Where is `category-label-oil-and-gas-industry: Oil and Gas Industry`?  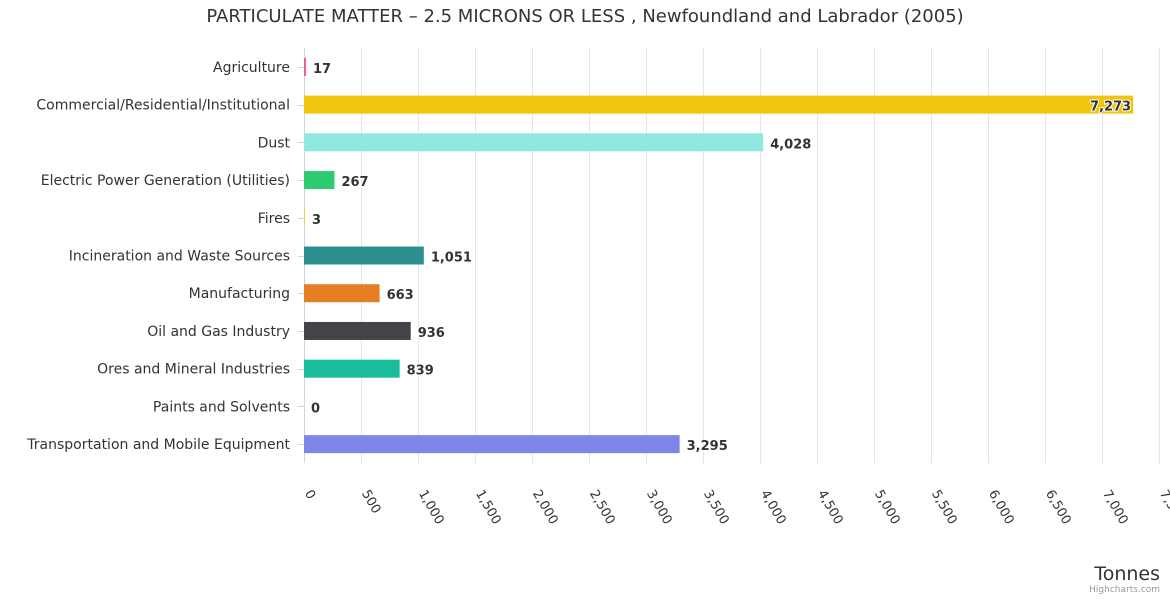 category-label-oil-and-gas-industry: Oil and Gas Industry is located at coordinates (218, 332).